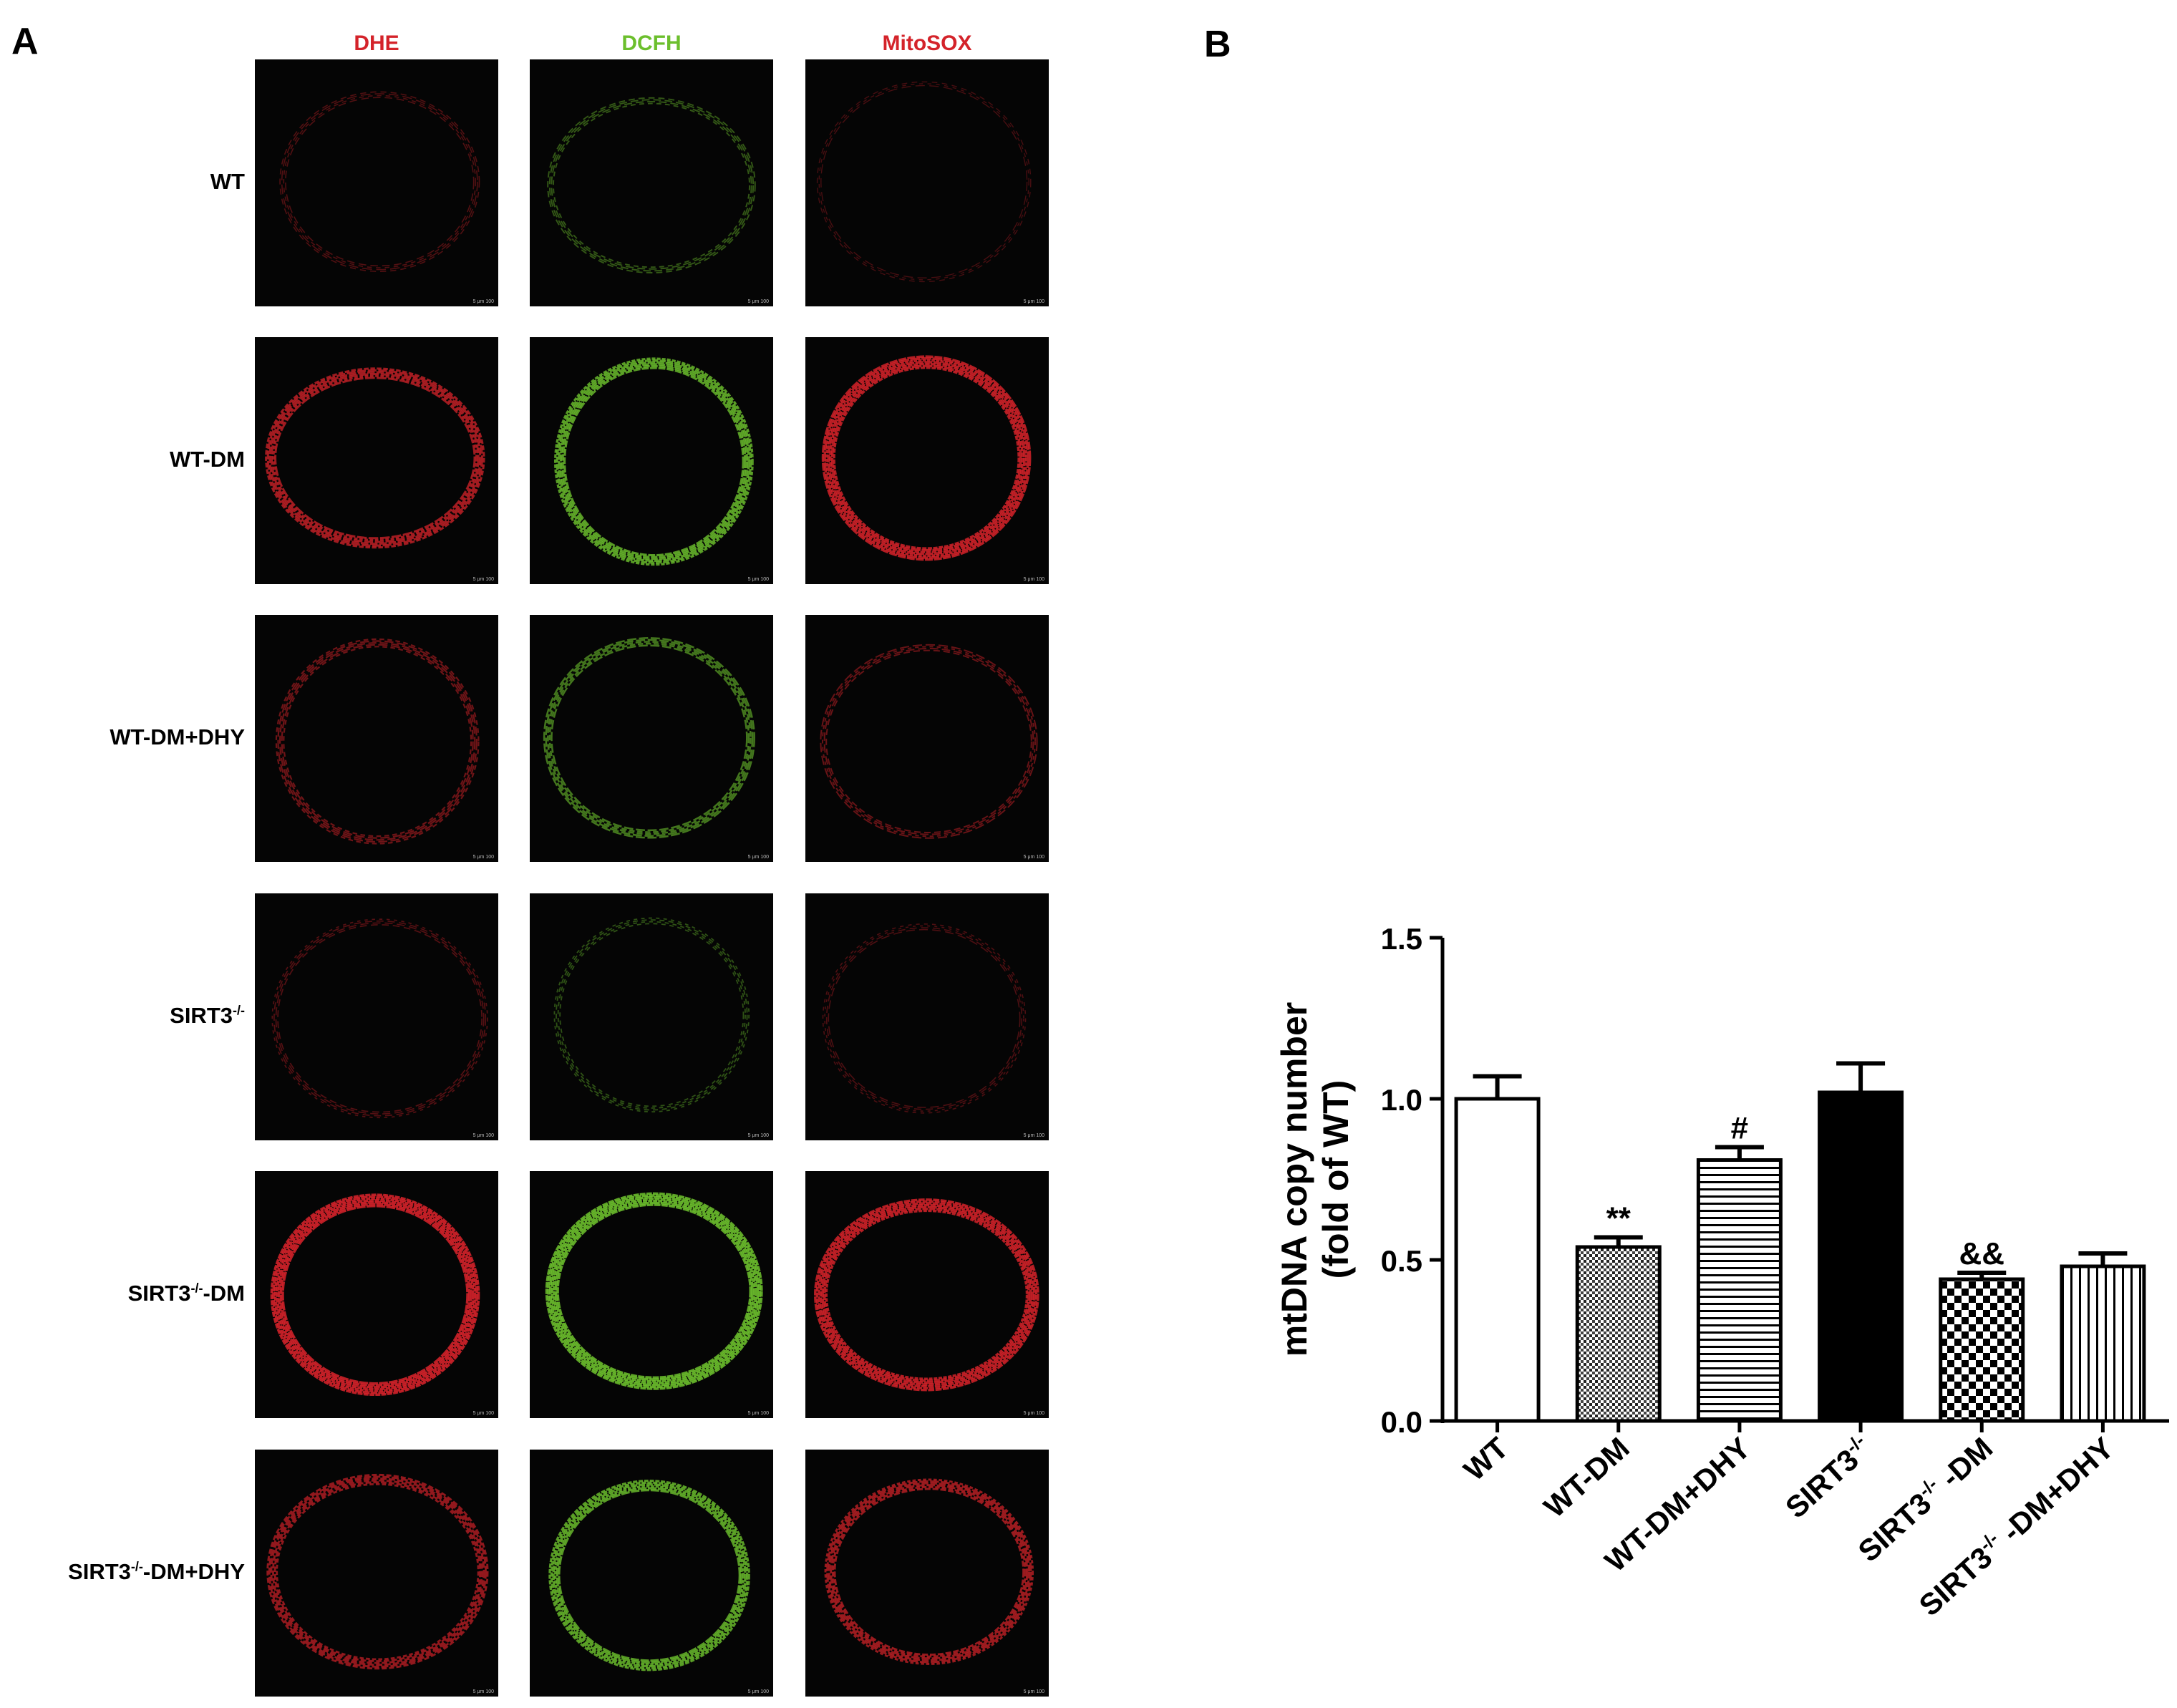  I want to click on micrograph-dcfh-row-5: 5 μm 100, so click(651, 1294).